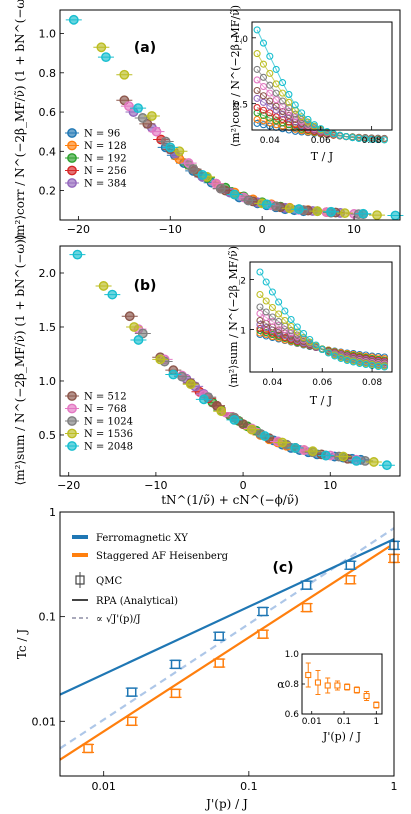 The image size is (411, 814). What do you see at coordinates (344, 722) in the screenshot?
I see `x-tick-label: 0.1` at bounding box center [344, 722].